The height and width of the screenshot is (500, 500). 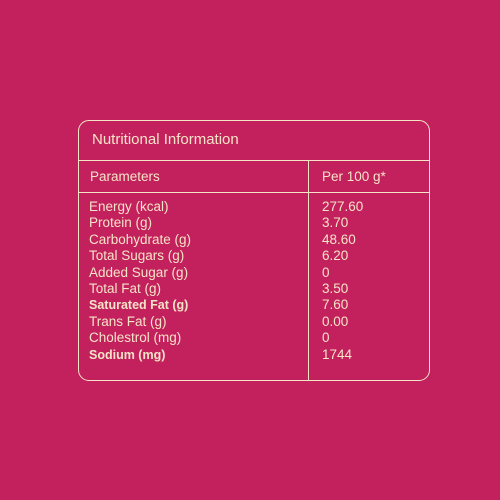 I want to click on table-row: Saturated Fat (g) 7.60, so click(x=254, y=305).